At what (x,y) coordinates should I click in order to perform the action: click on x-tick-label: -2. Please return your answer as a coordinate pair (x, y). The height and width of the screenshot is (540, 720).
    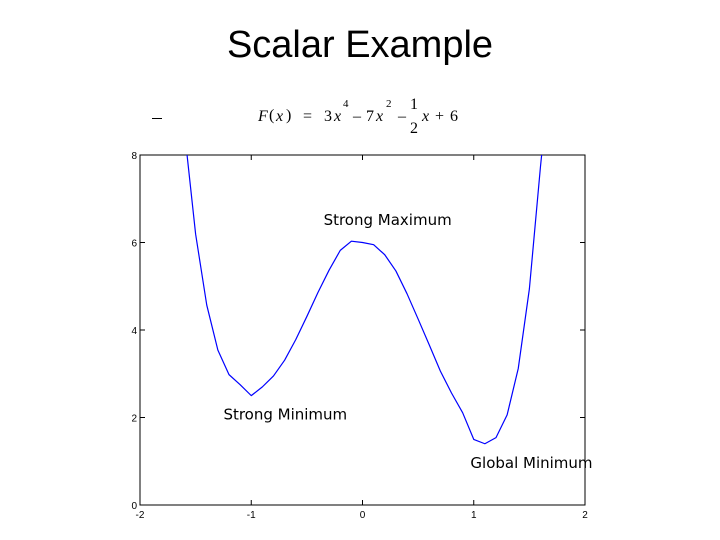
    Looking at the image, I should click on (140, 515).